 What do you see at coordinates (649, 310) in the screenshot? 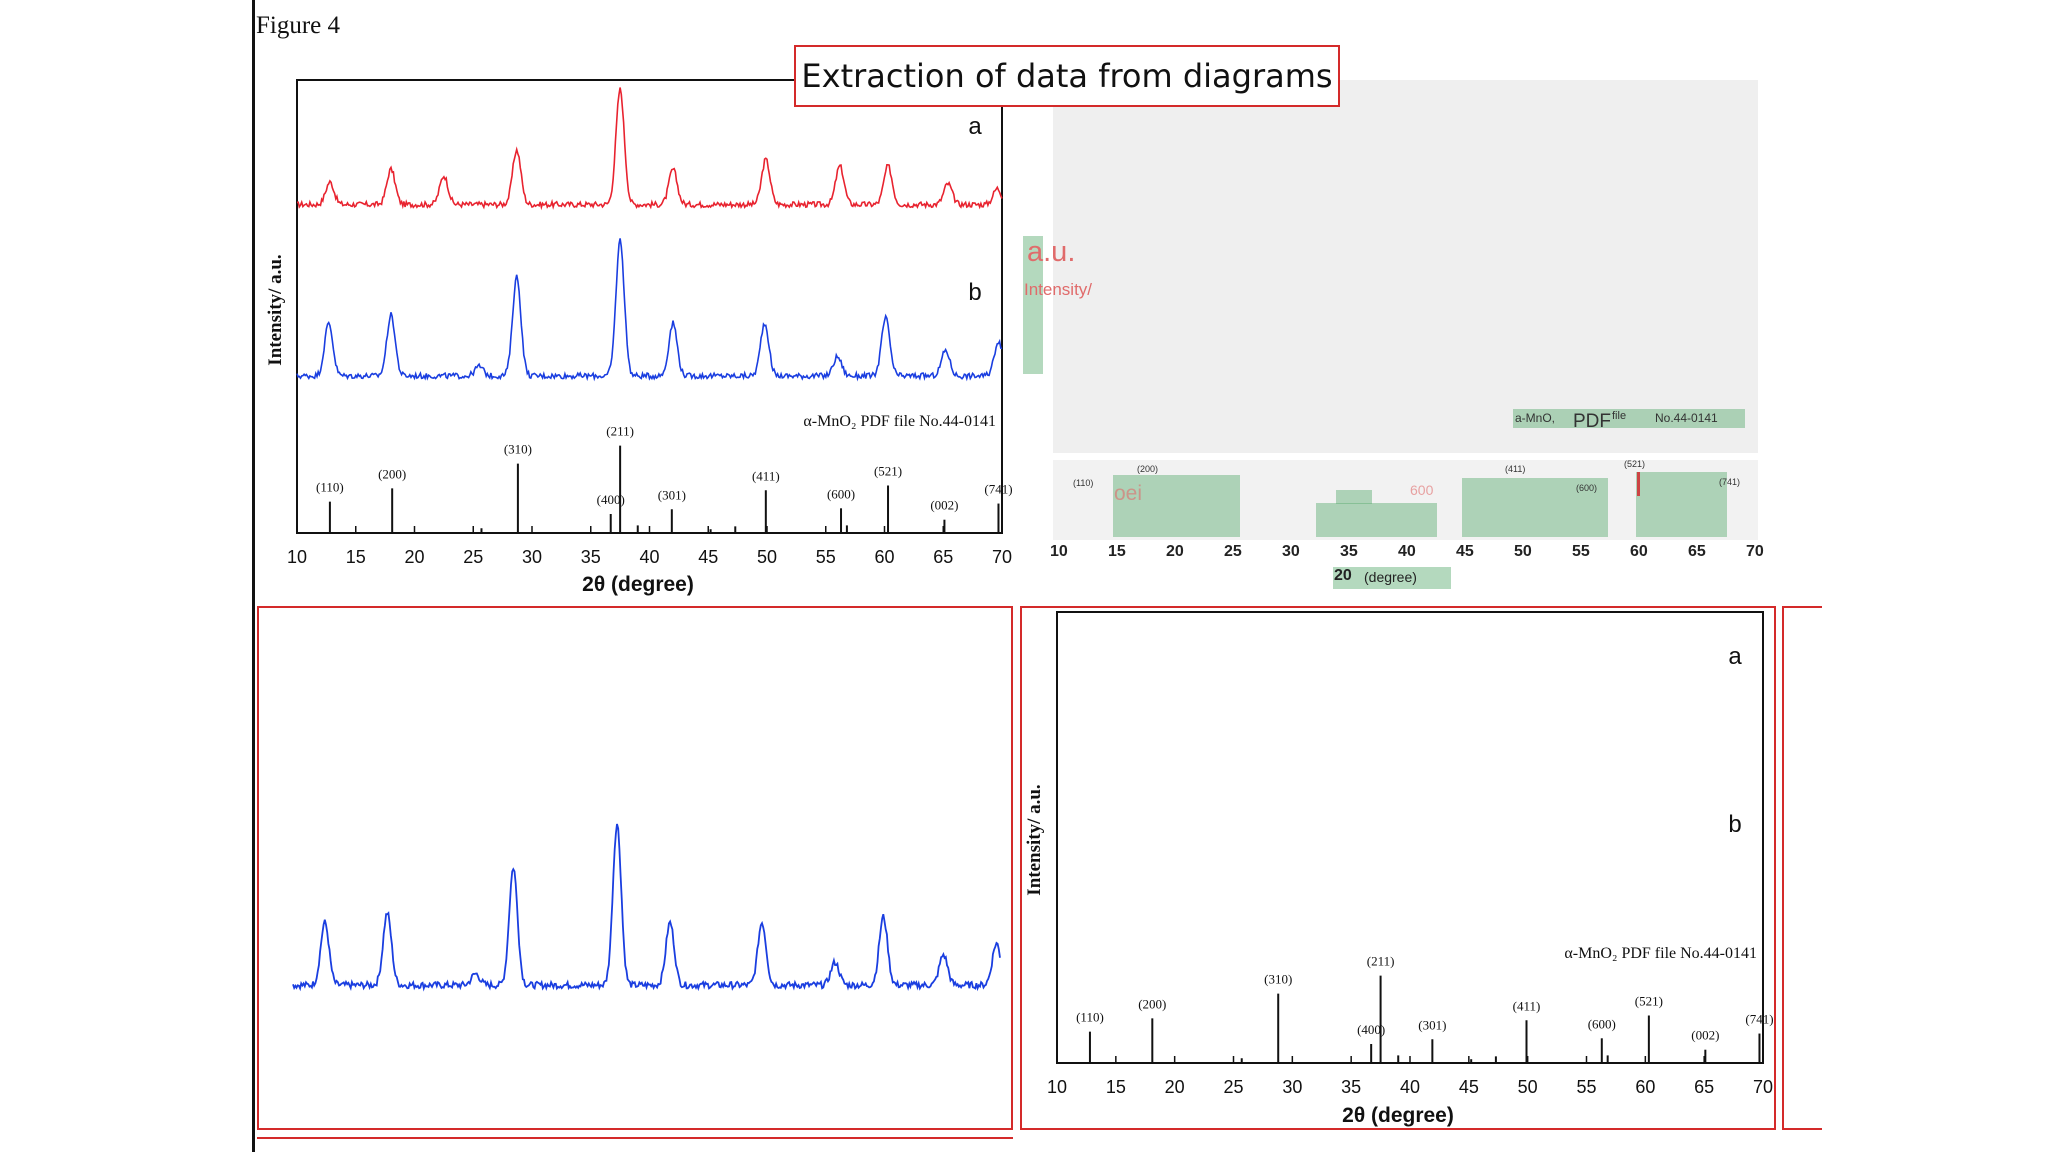
I see `series-line-b` at bounding box center [649, 310].